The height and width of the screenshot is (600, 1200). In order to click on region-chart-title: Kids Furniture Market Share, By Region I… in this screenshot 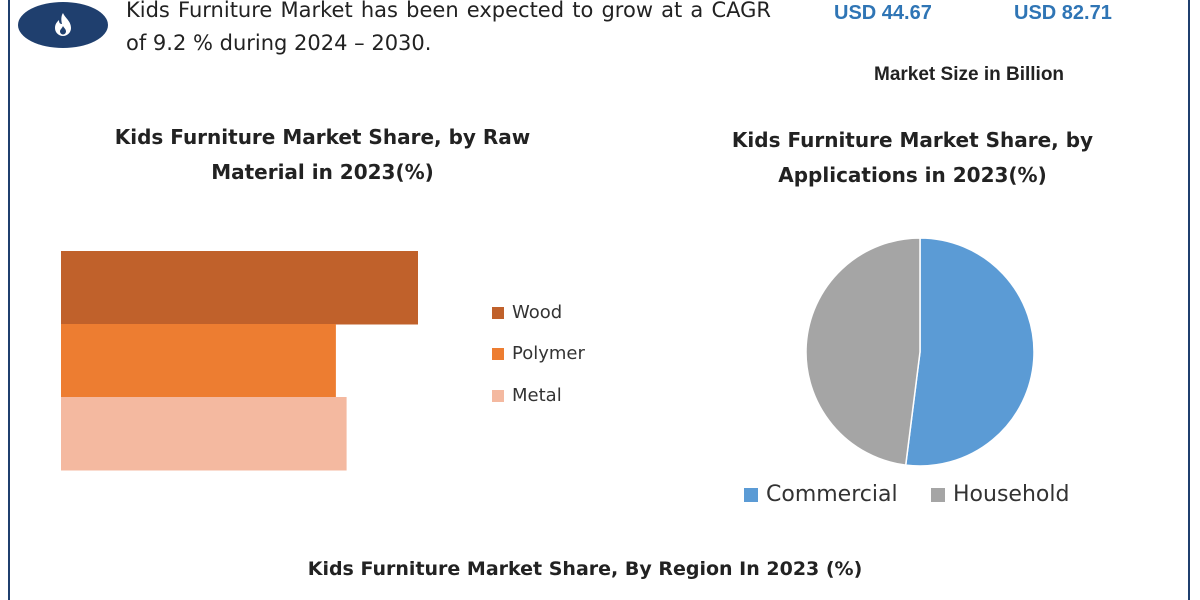, I will do `click(585, 569)`.